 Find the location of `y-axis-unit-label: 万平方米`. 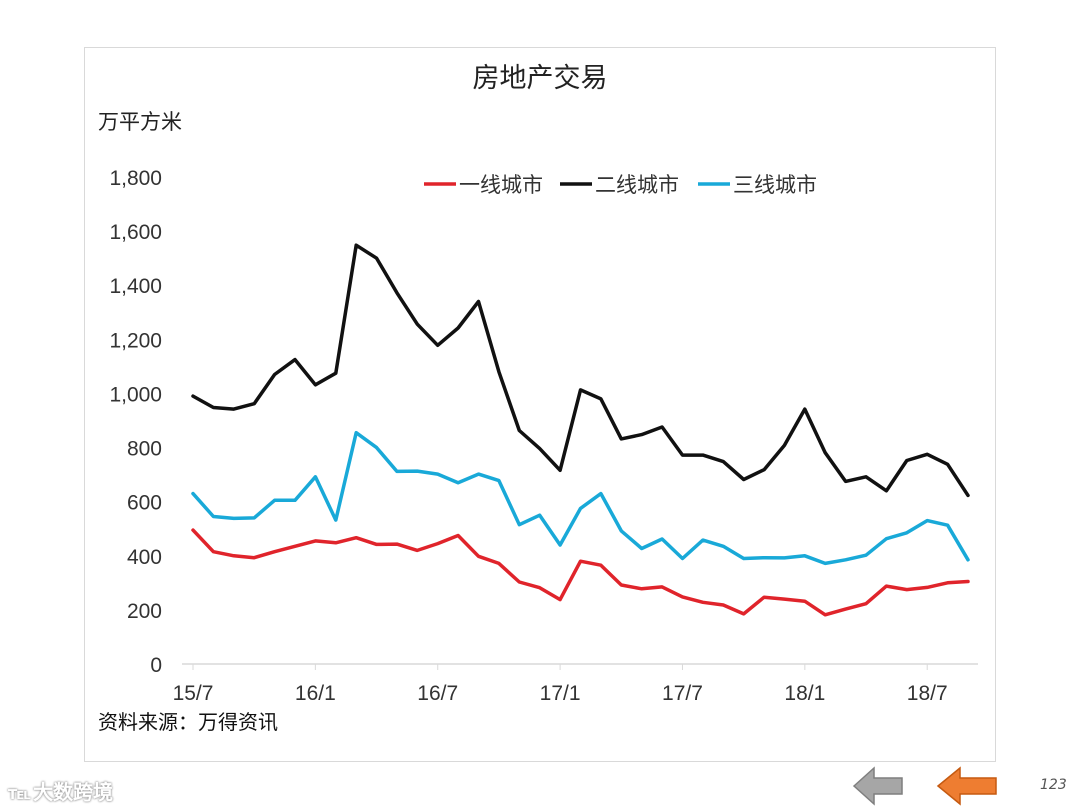

y-axis-unit-label: 万平方米 is located at coordinates (140, 122).